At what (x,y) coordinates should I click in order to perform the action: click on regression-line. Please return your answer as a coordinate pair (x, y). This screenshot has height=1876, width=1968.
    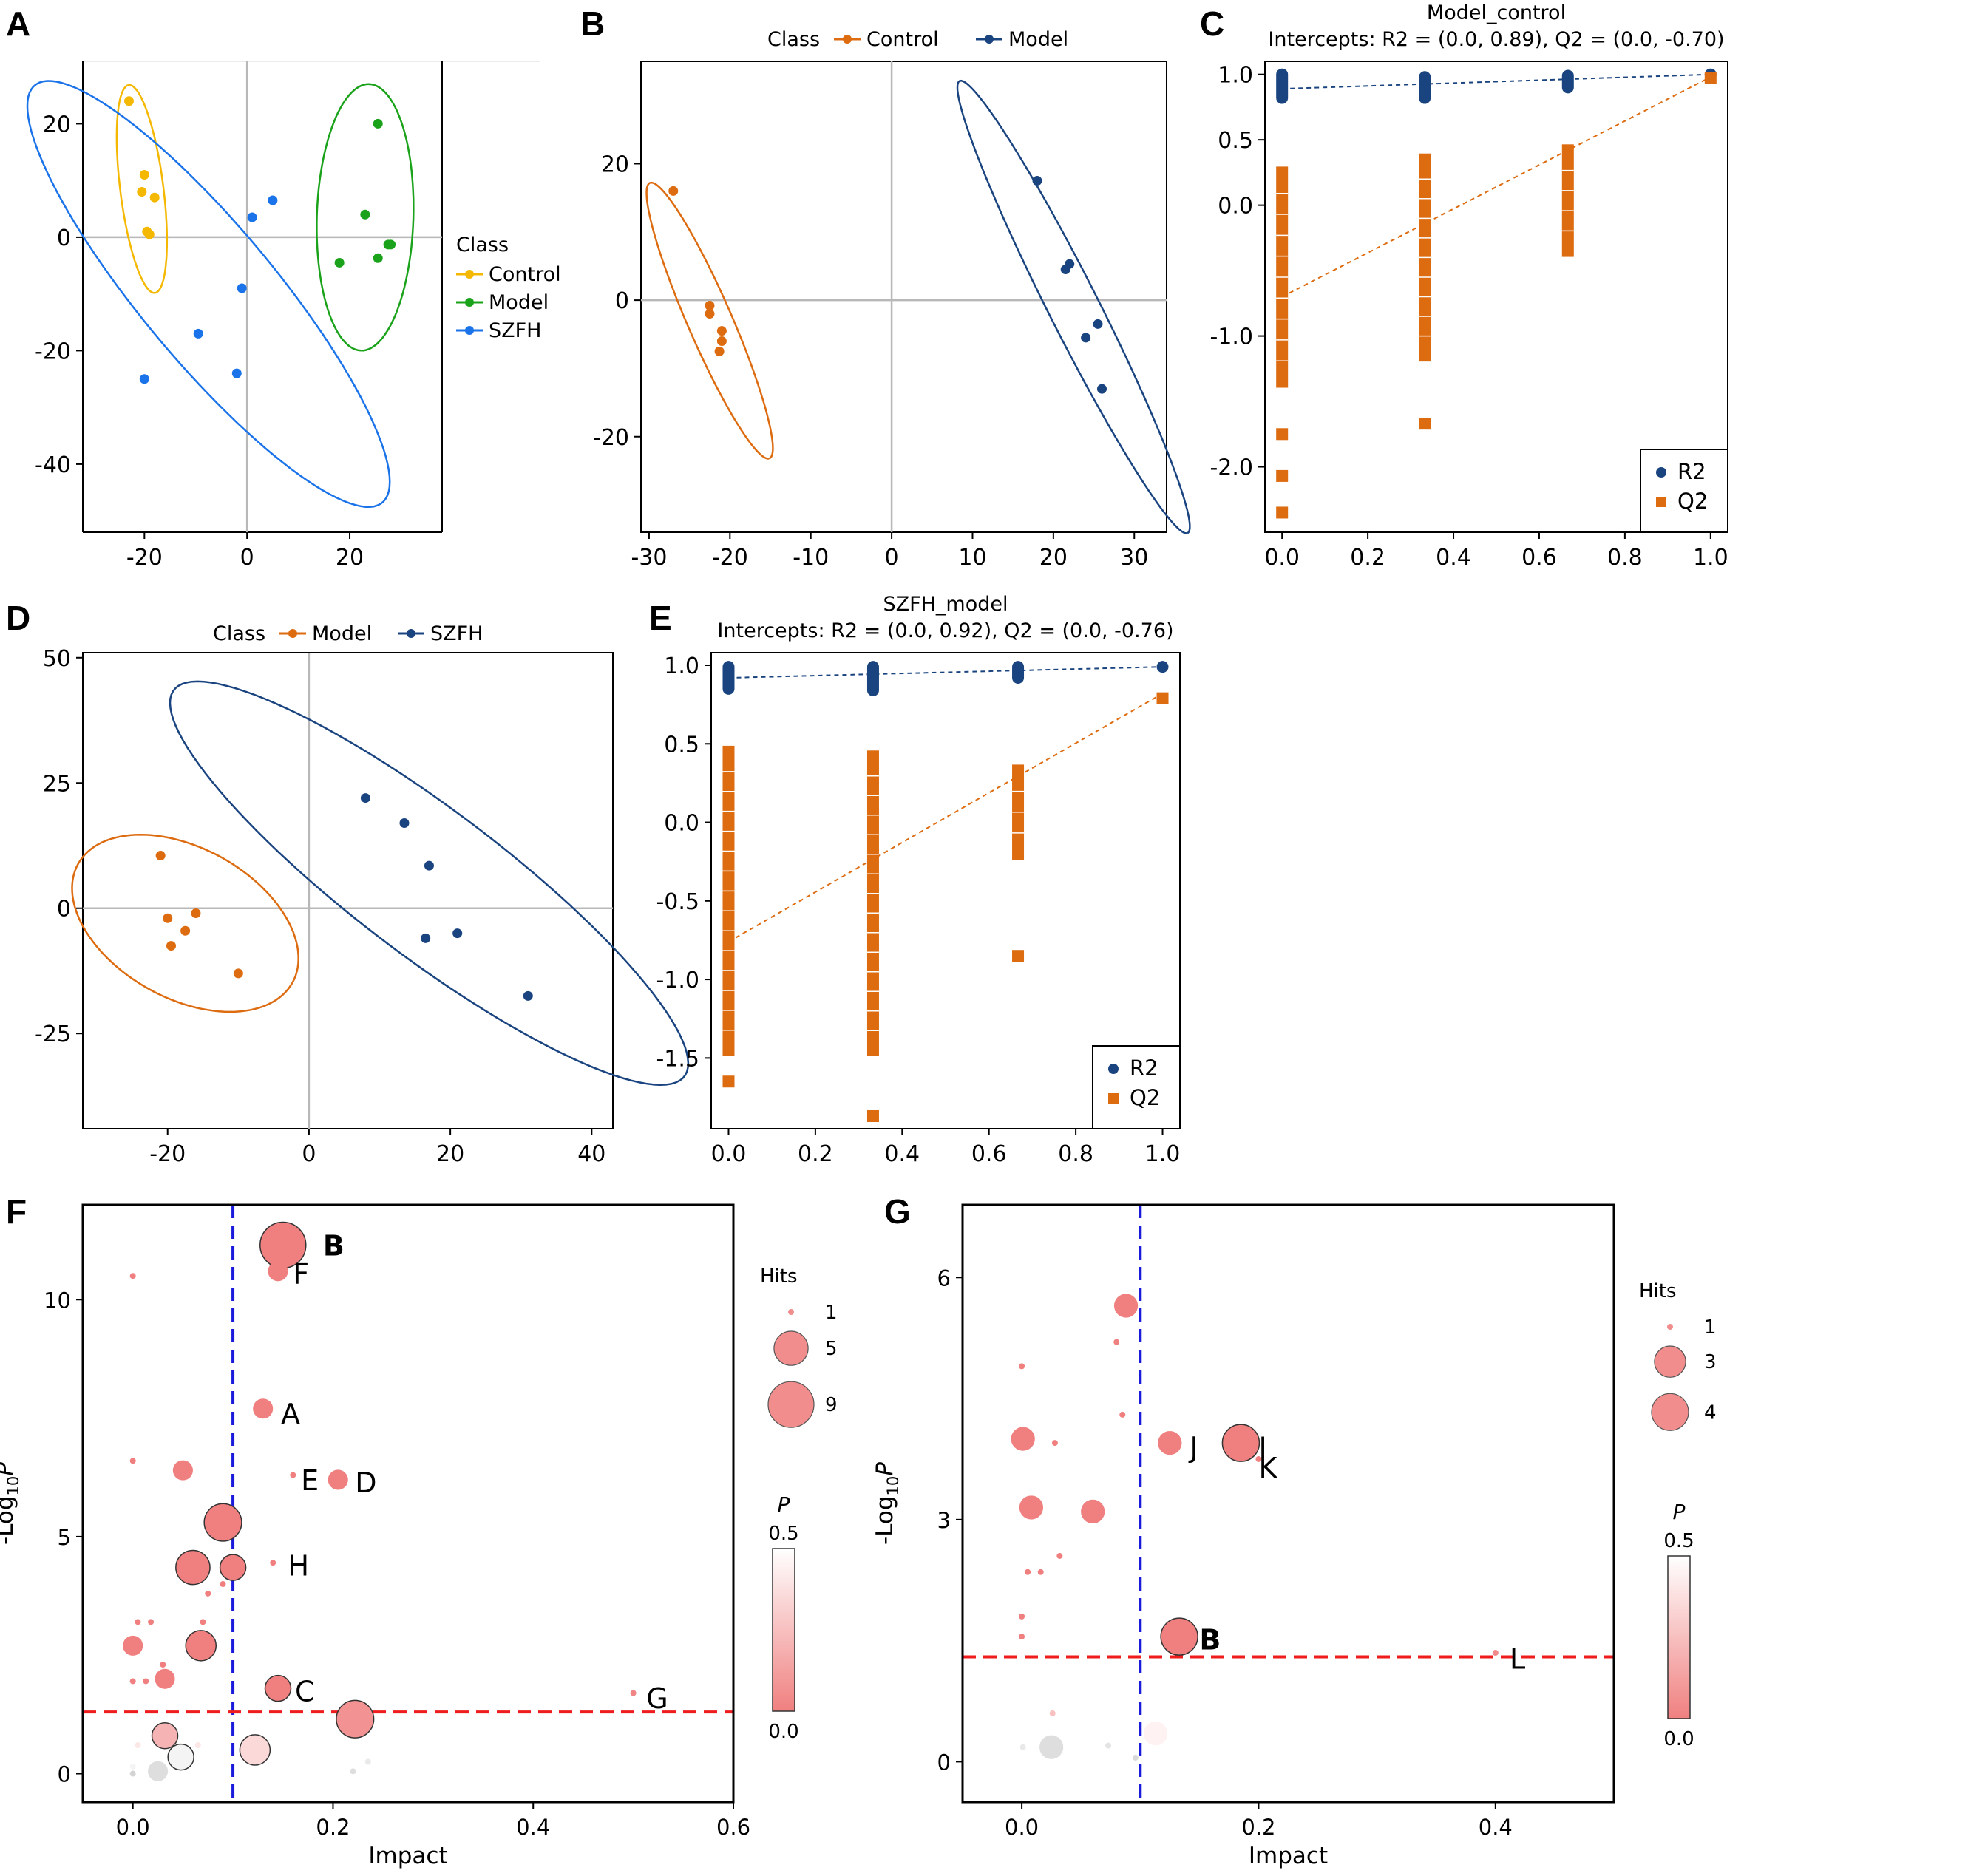
    Looking at the image, I should click on (945, 817).